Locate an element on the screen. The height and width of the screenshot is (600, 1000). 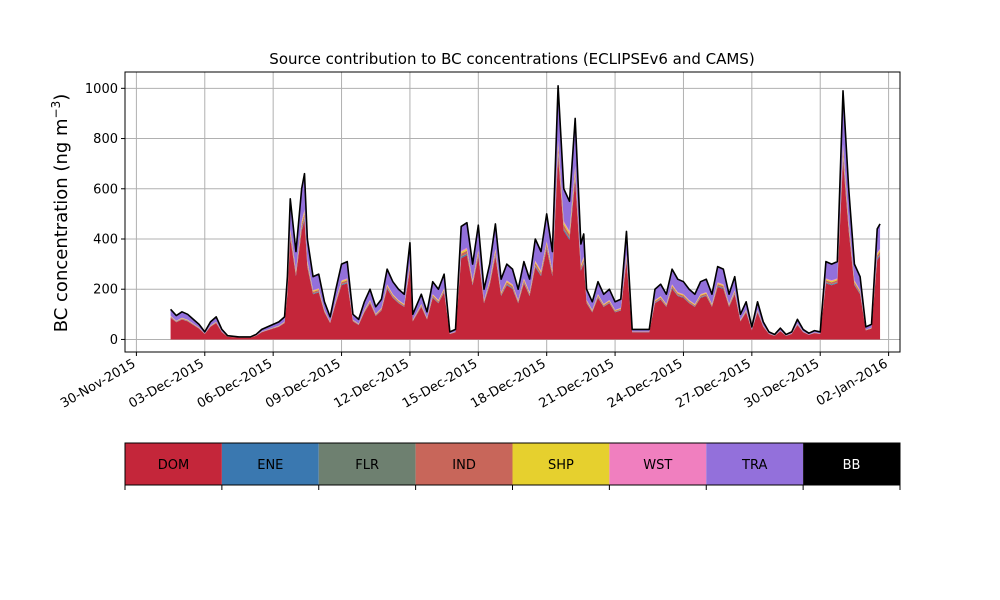
legend-label-dom: DOM is located at coordinates (173, 465).